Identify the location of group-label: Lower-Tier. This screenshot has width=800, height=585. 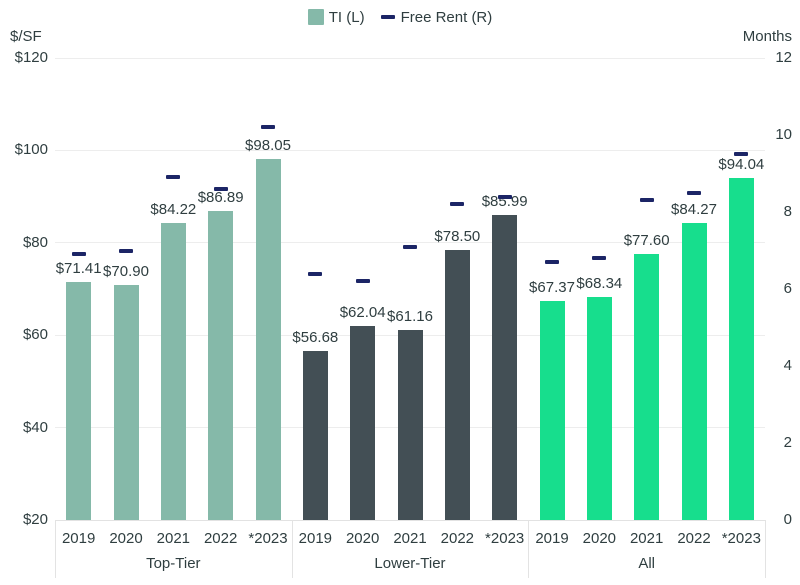
(410, 563).